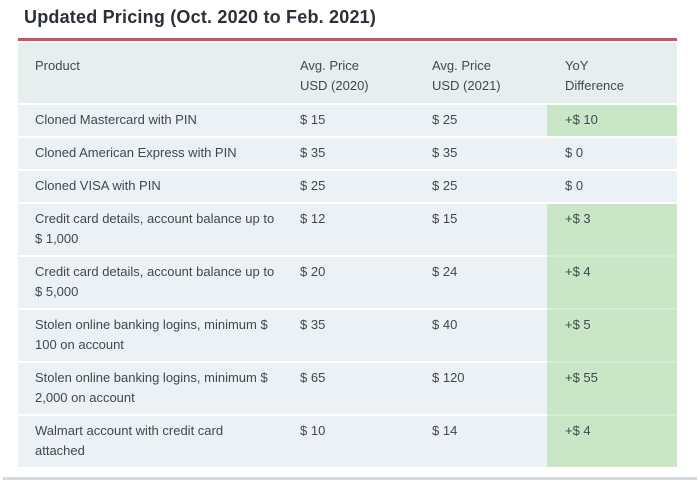 The height and width of the screenshot is (485, 700). Describe the element at coordinates (155, 152) in the screenshot. I see `product-cell: Cloned American Express with PIN` at that location.